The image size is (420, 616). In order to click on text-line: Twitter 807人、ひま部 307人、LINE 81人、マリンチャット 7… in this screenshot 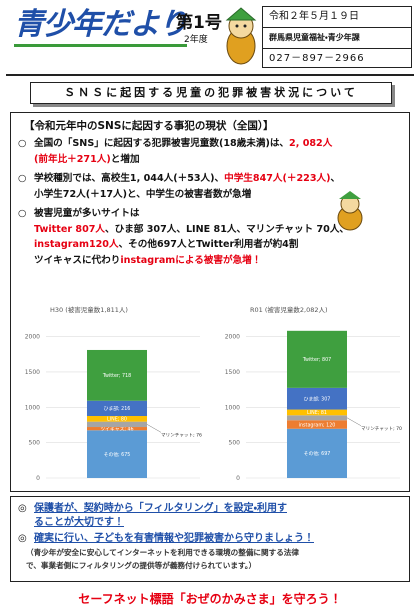, I will do `click(183, 230)`.